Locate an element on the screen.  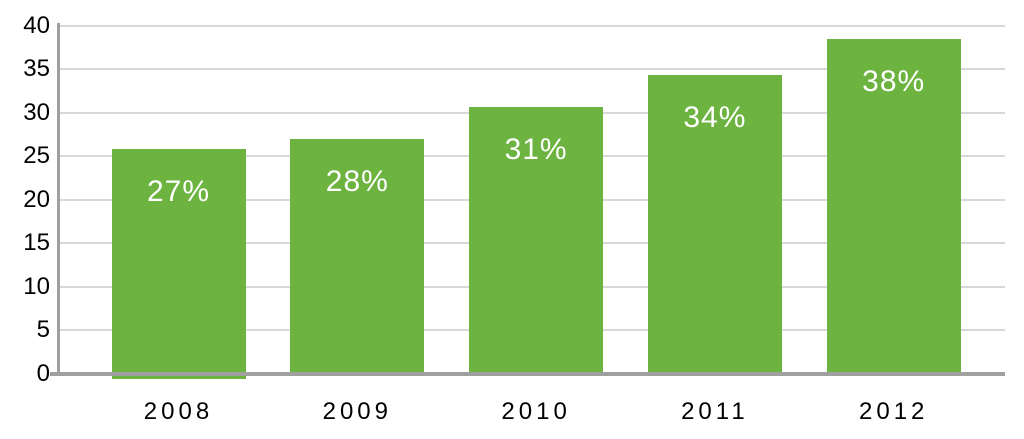
y-axis-label: 5 is located at coordinates (43, 330).